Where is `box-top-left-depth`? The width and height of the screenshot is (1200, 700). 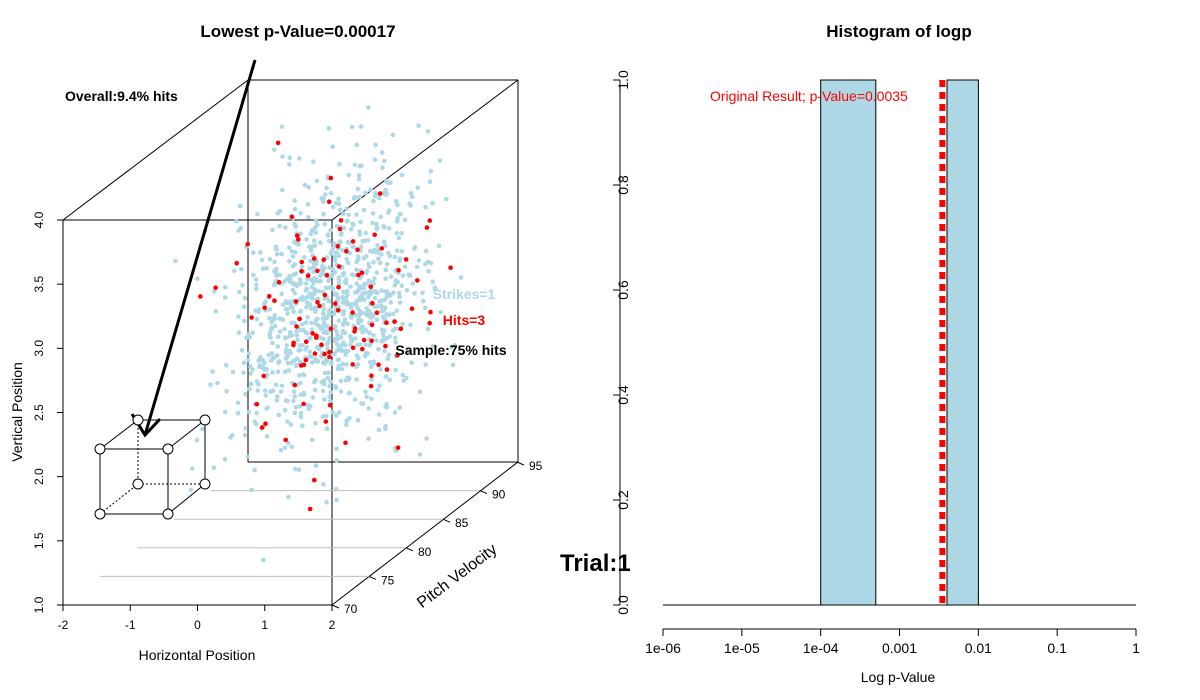 box-top-left-depth is located at coordinates (155, 150).